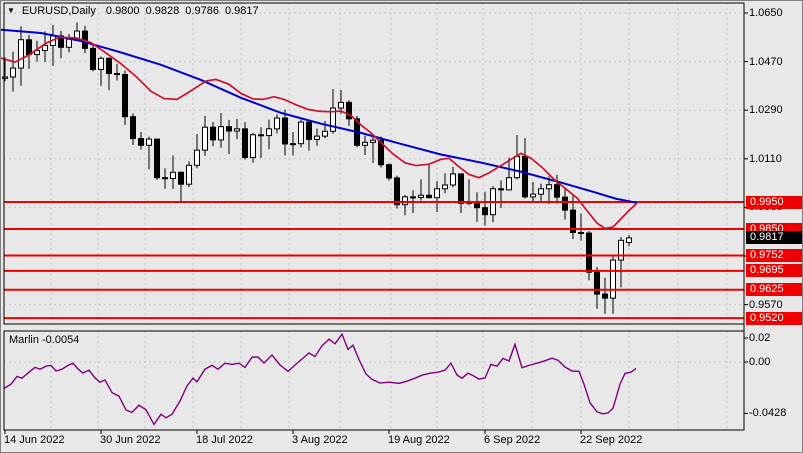  I want to click on indicator-value: -0.0054, so click(61, 340).